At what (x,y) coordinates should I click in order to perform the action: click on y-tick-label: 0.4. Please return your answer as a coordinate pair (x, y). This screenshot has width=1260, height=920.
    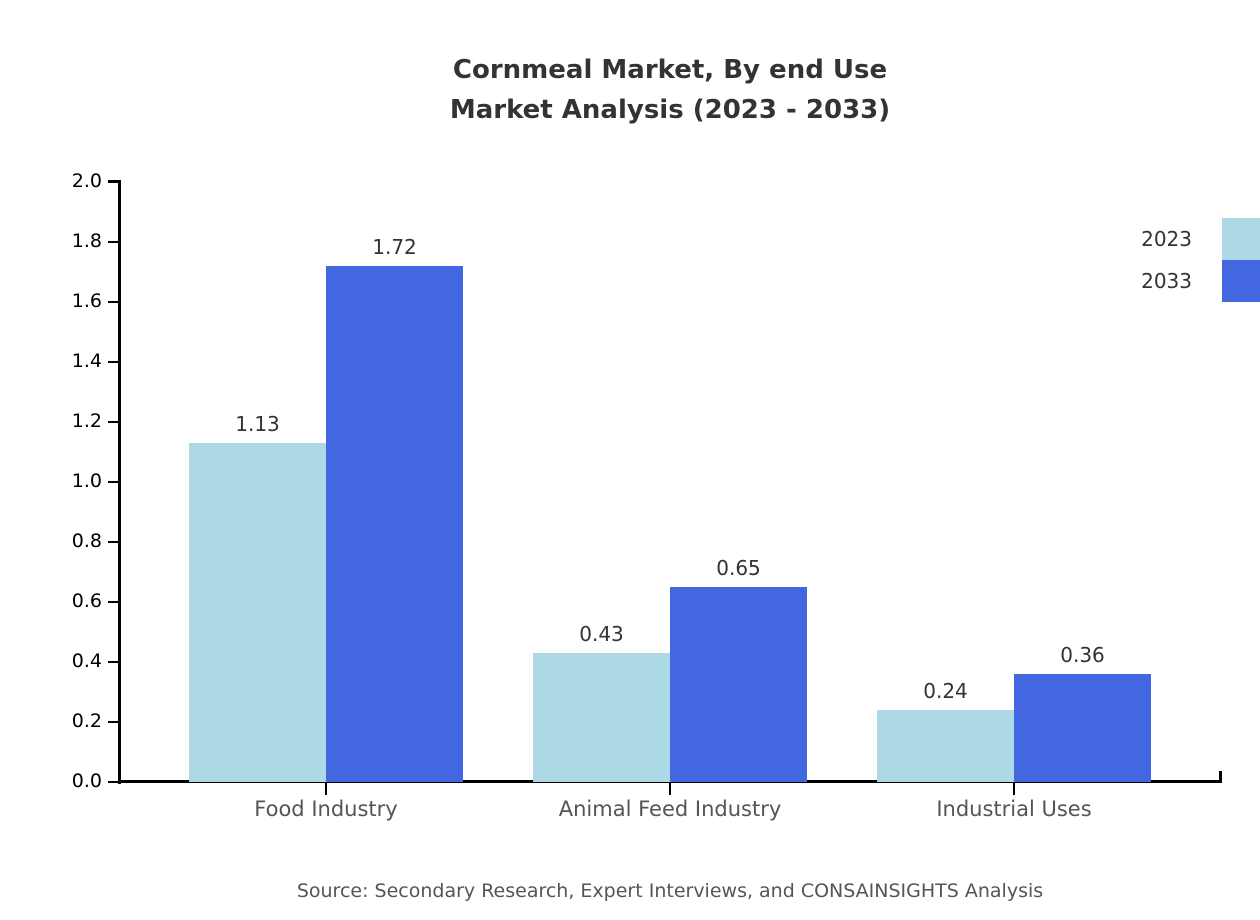
    Looking at the image, I should click on (86, 661).